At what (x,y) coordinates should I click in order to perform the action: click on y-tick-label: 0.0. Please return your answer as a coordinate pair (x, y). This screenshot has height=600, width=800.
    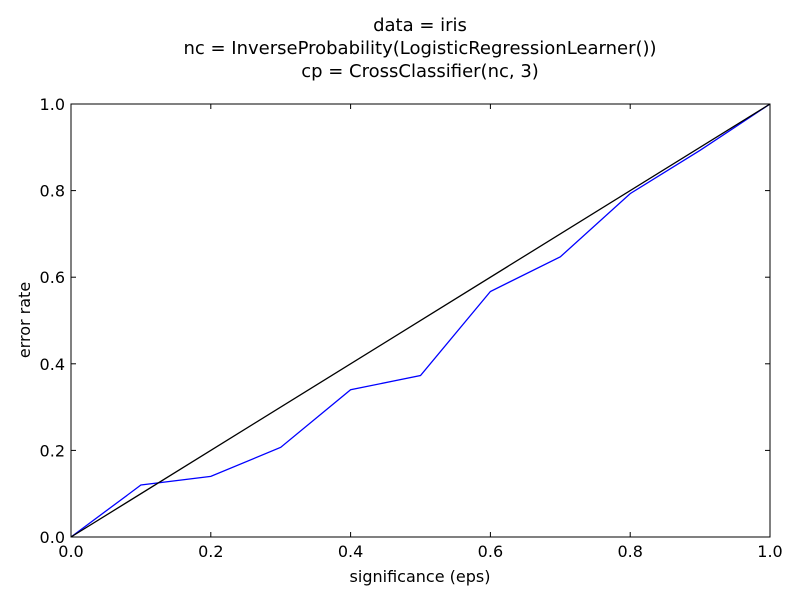
    Looking at the image, I should click on (52, 537).